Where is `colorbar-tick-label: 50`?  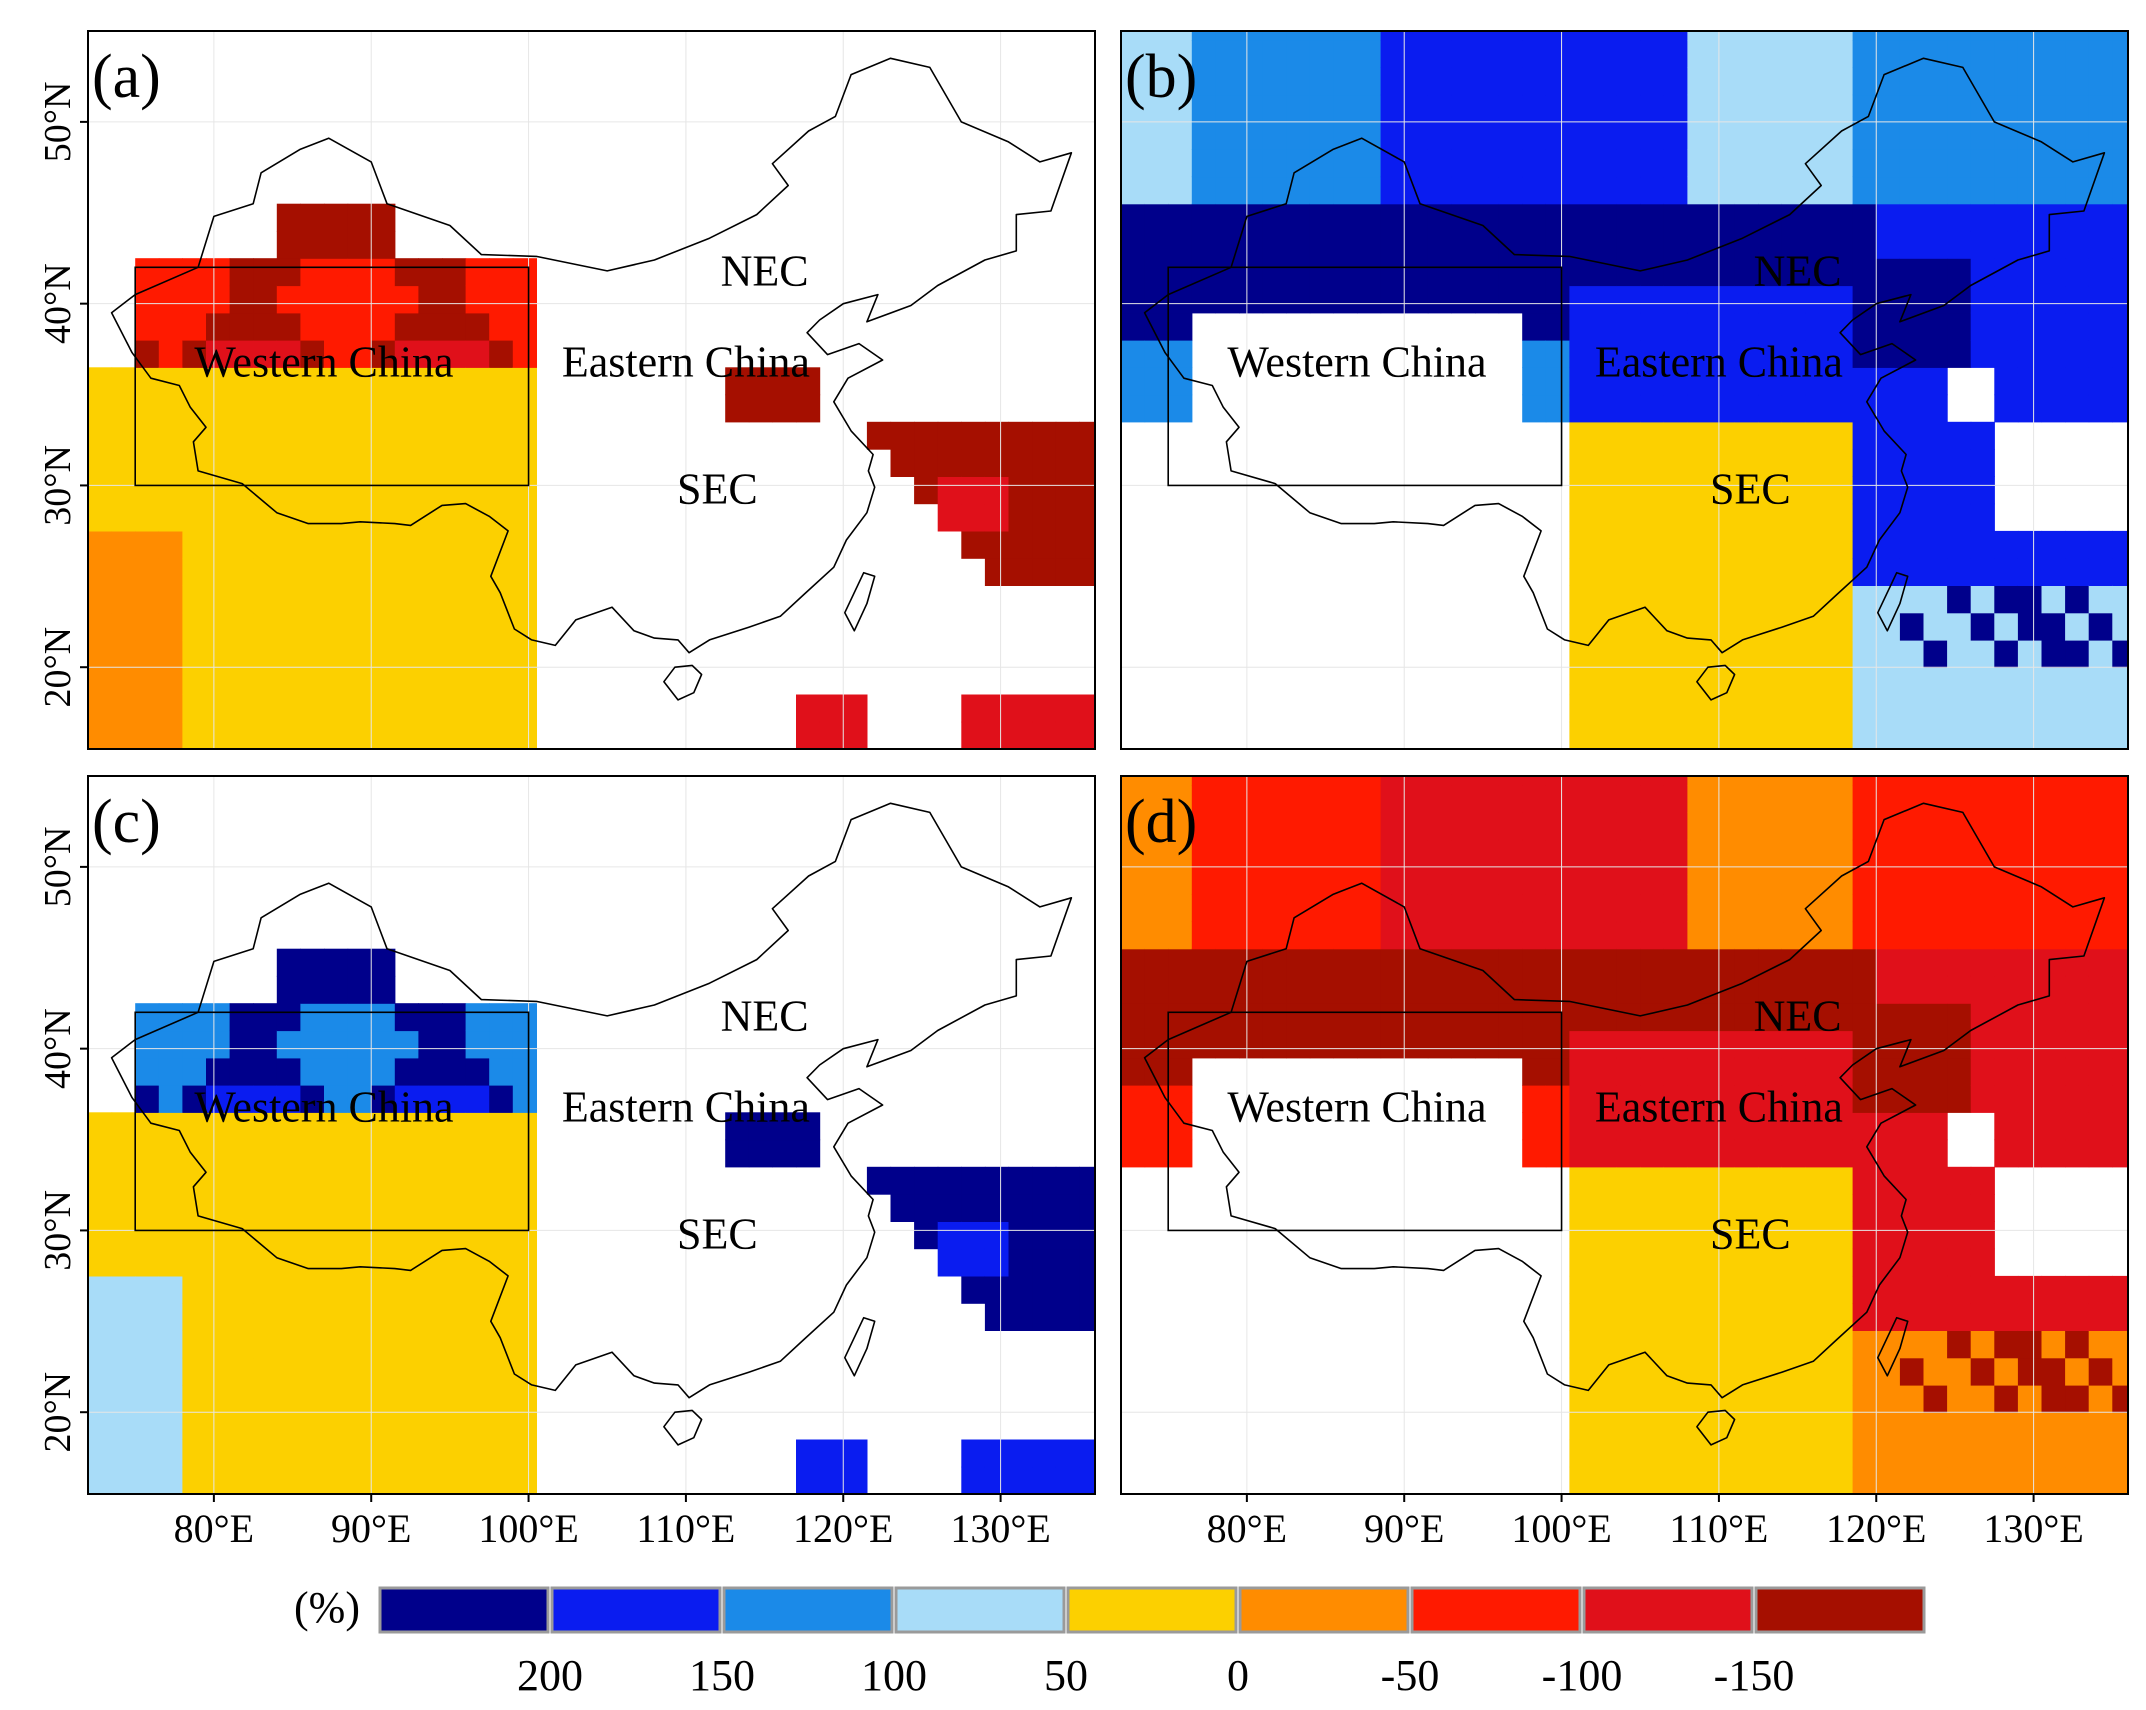 colorbar-tick-label: 50 is located at coordinates (1066, 1675).